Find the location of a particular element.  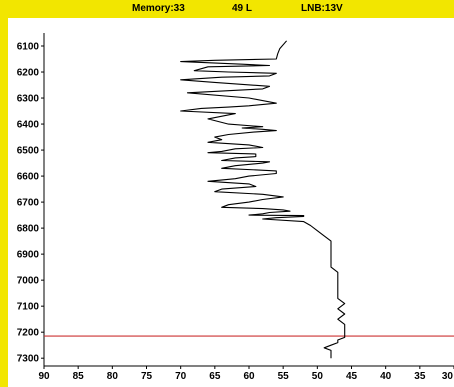

x-tick-label: 55 is located at coordinates (284, 376).